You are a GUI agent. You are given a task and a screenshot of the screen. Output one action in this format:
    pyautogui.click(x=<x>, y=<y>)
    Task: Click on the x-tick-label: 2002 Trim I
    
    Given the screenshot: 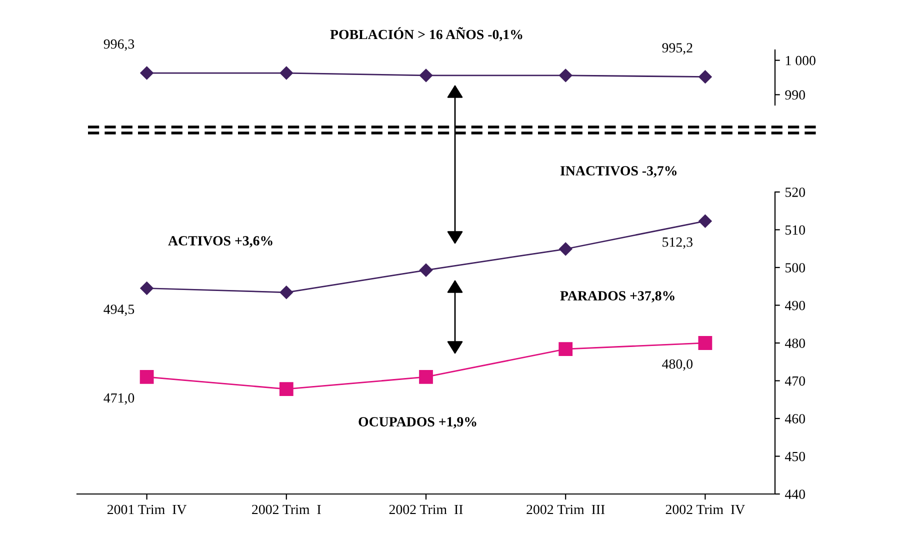 What is the action you would take?
    pyautogui.click(x=286, y=509)
    